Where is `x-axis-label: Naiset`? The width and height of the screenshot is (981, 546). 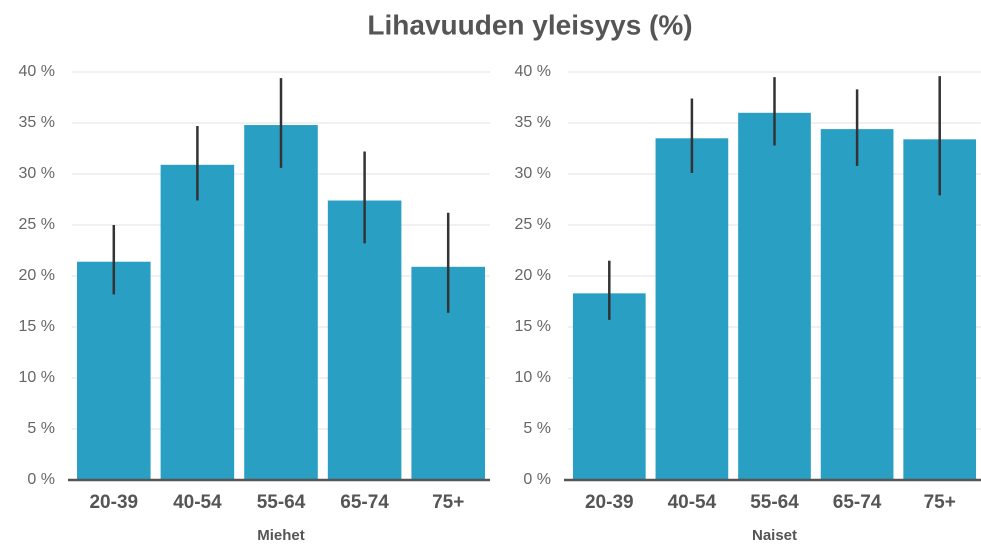 x-axis-label: Naiset is located at coordinates (774, 535).